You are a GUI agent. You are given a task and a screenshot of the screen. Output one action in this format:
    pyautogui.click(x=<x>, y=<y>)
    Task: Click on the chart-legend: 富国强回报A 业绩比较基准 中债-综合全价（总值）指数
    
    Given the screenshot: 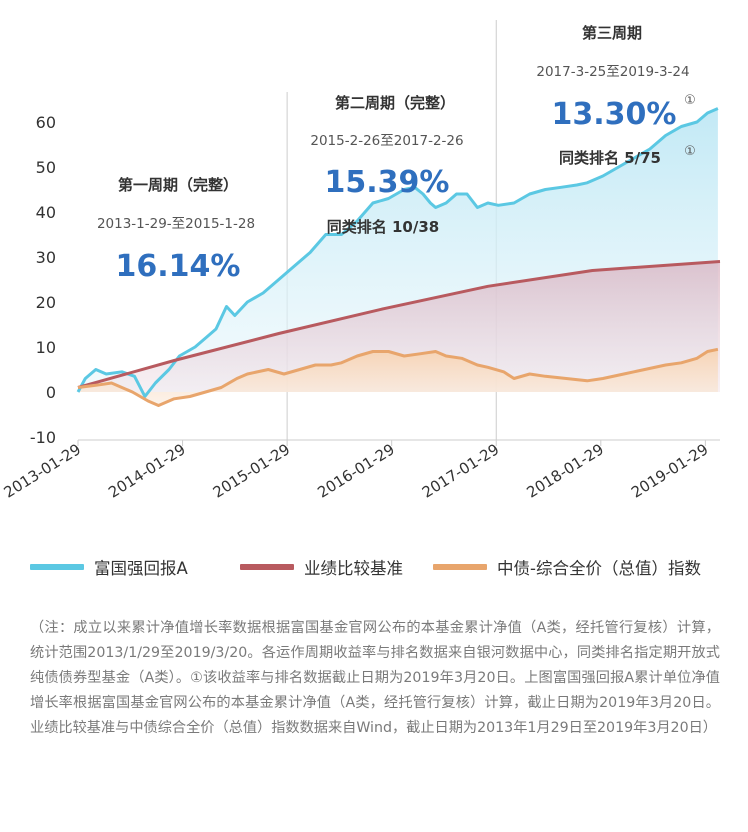 What is the action you would take?
    pyautogui.click(x=374, y=567)
    